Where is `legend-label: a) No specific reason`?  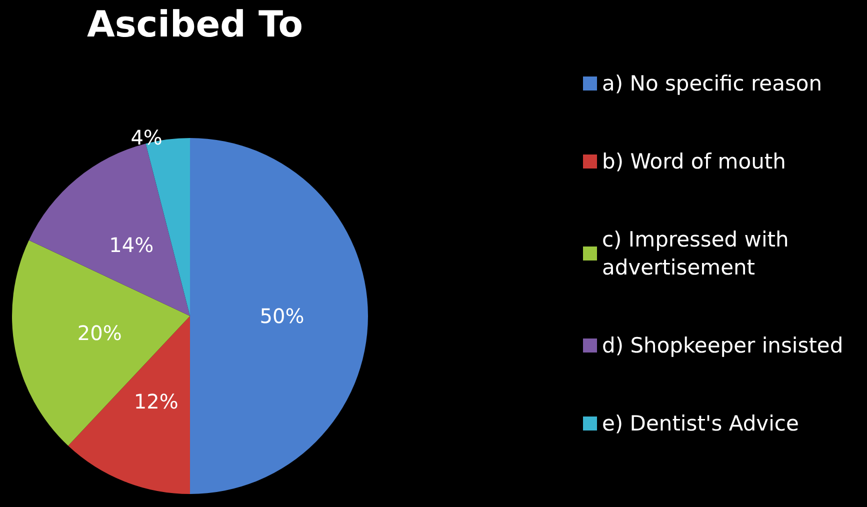
legend-label: a) No specific reason is located at coordinates (712, 84).